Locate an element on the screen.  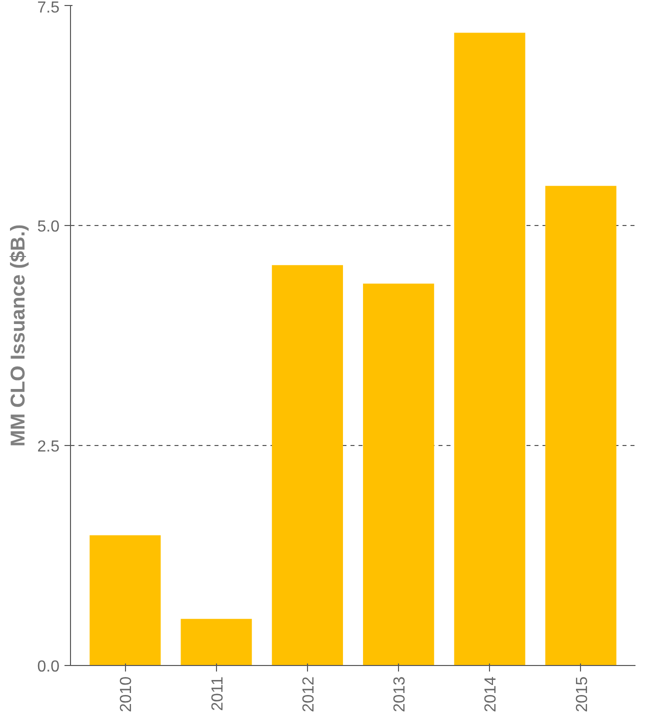
x-tick-label: 2011 is located at coordinates (217, 693).